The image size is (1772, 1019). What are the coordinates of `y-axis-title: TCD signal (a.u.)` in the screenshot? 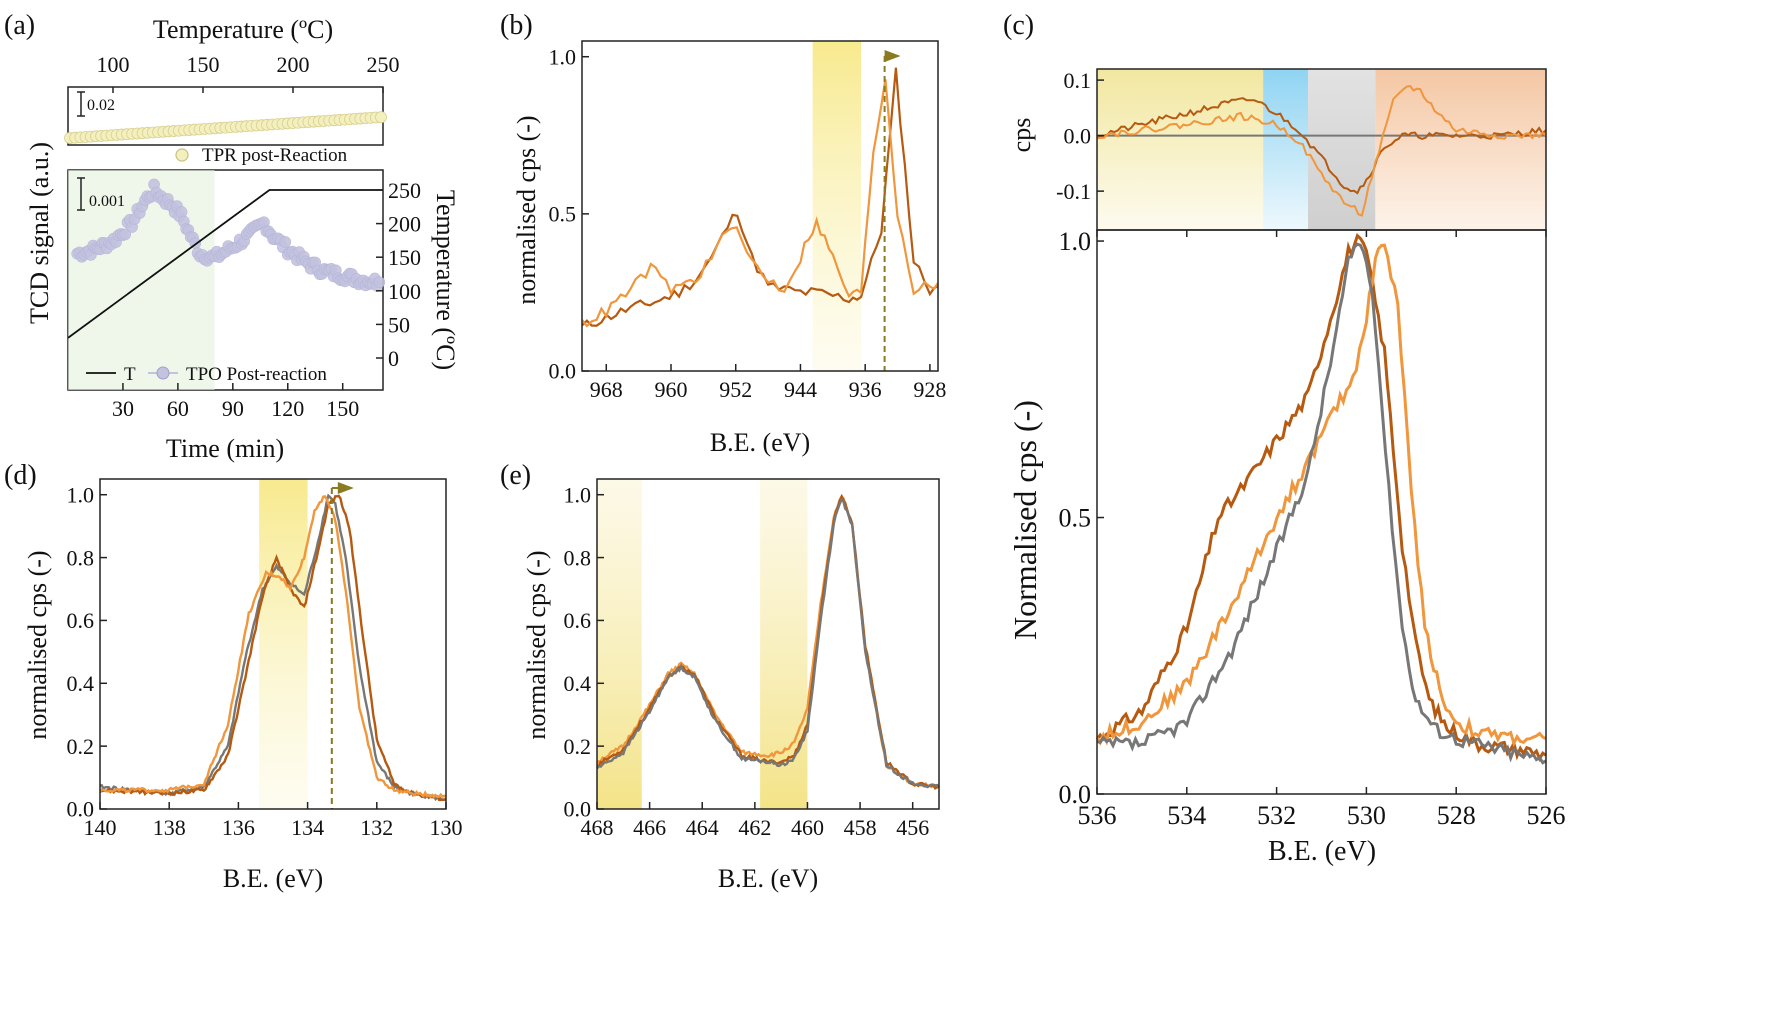 It's located at (39, 233).